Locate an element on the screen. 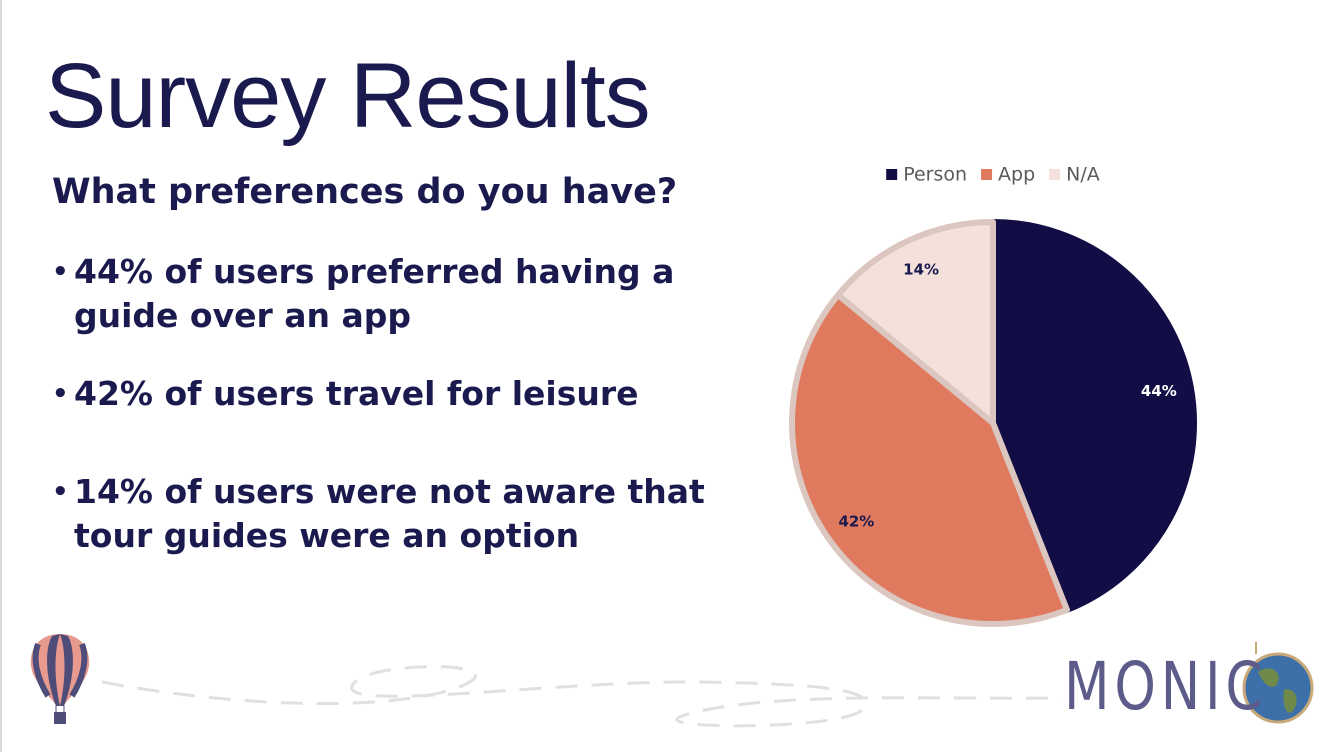 This screenshot has height=752, width=1341. legend-label: N/A is located at coordinates (1083, 175).